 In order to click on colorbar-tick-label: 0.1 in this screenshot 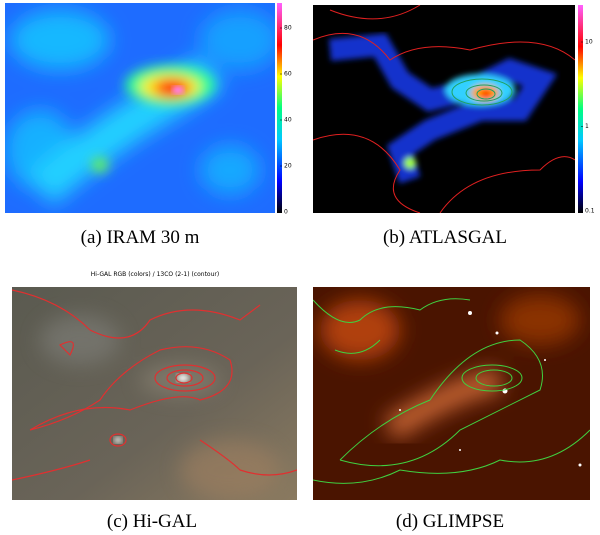, I will do `click(590, 211)`.